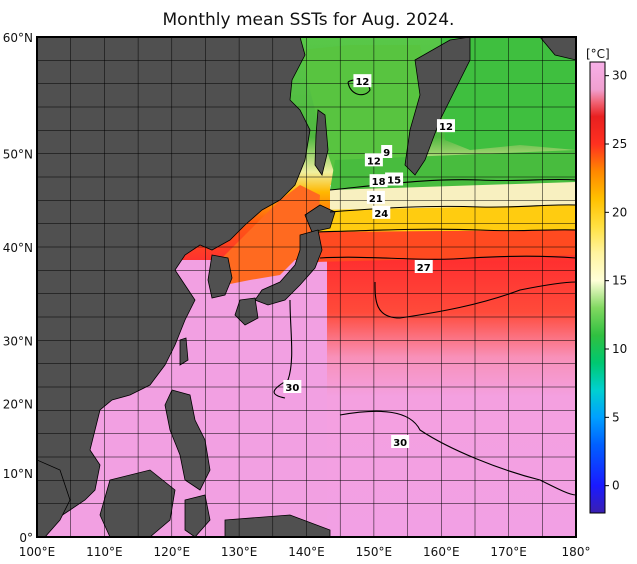 Image resolution: width=637 pixels, height=564 pixels. What do you see at coordinates (288, 267) in the screenshot?
I see `honshu` at bounding box center [288, 267].